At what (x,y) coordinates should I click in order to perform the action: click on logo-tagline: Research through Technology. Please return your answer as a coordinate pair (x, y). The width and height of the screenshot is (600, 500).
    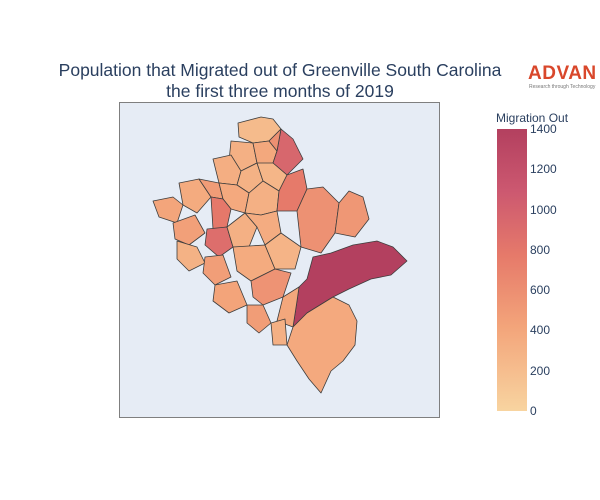
    Looking at the image, I should click on (562, 87).